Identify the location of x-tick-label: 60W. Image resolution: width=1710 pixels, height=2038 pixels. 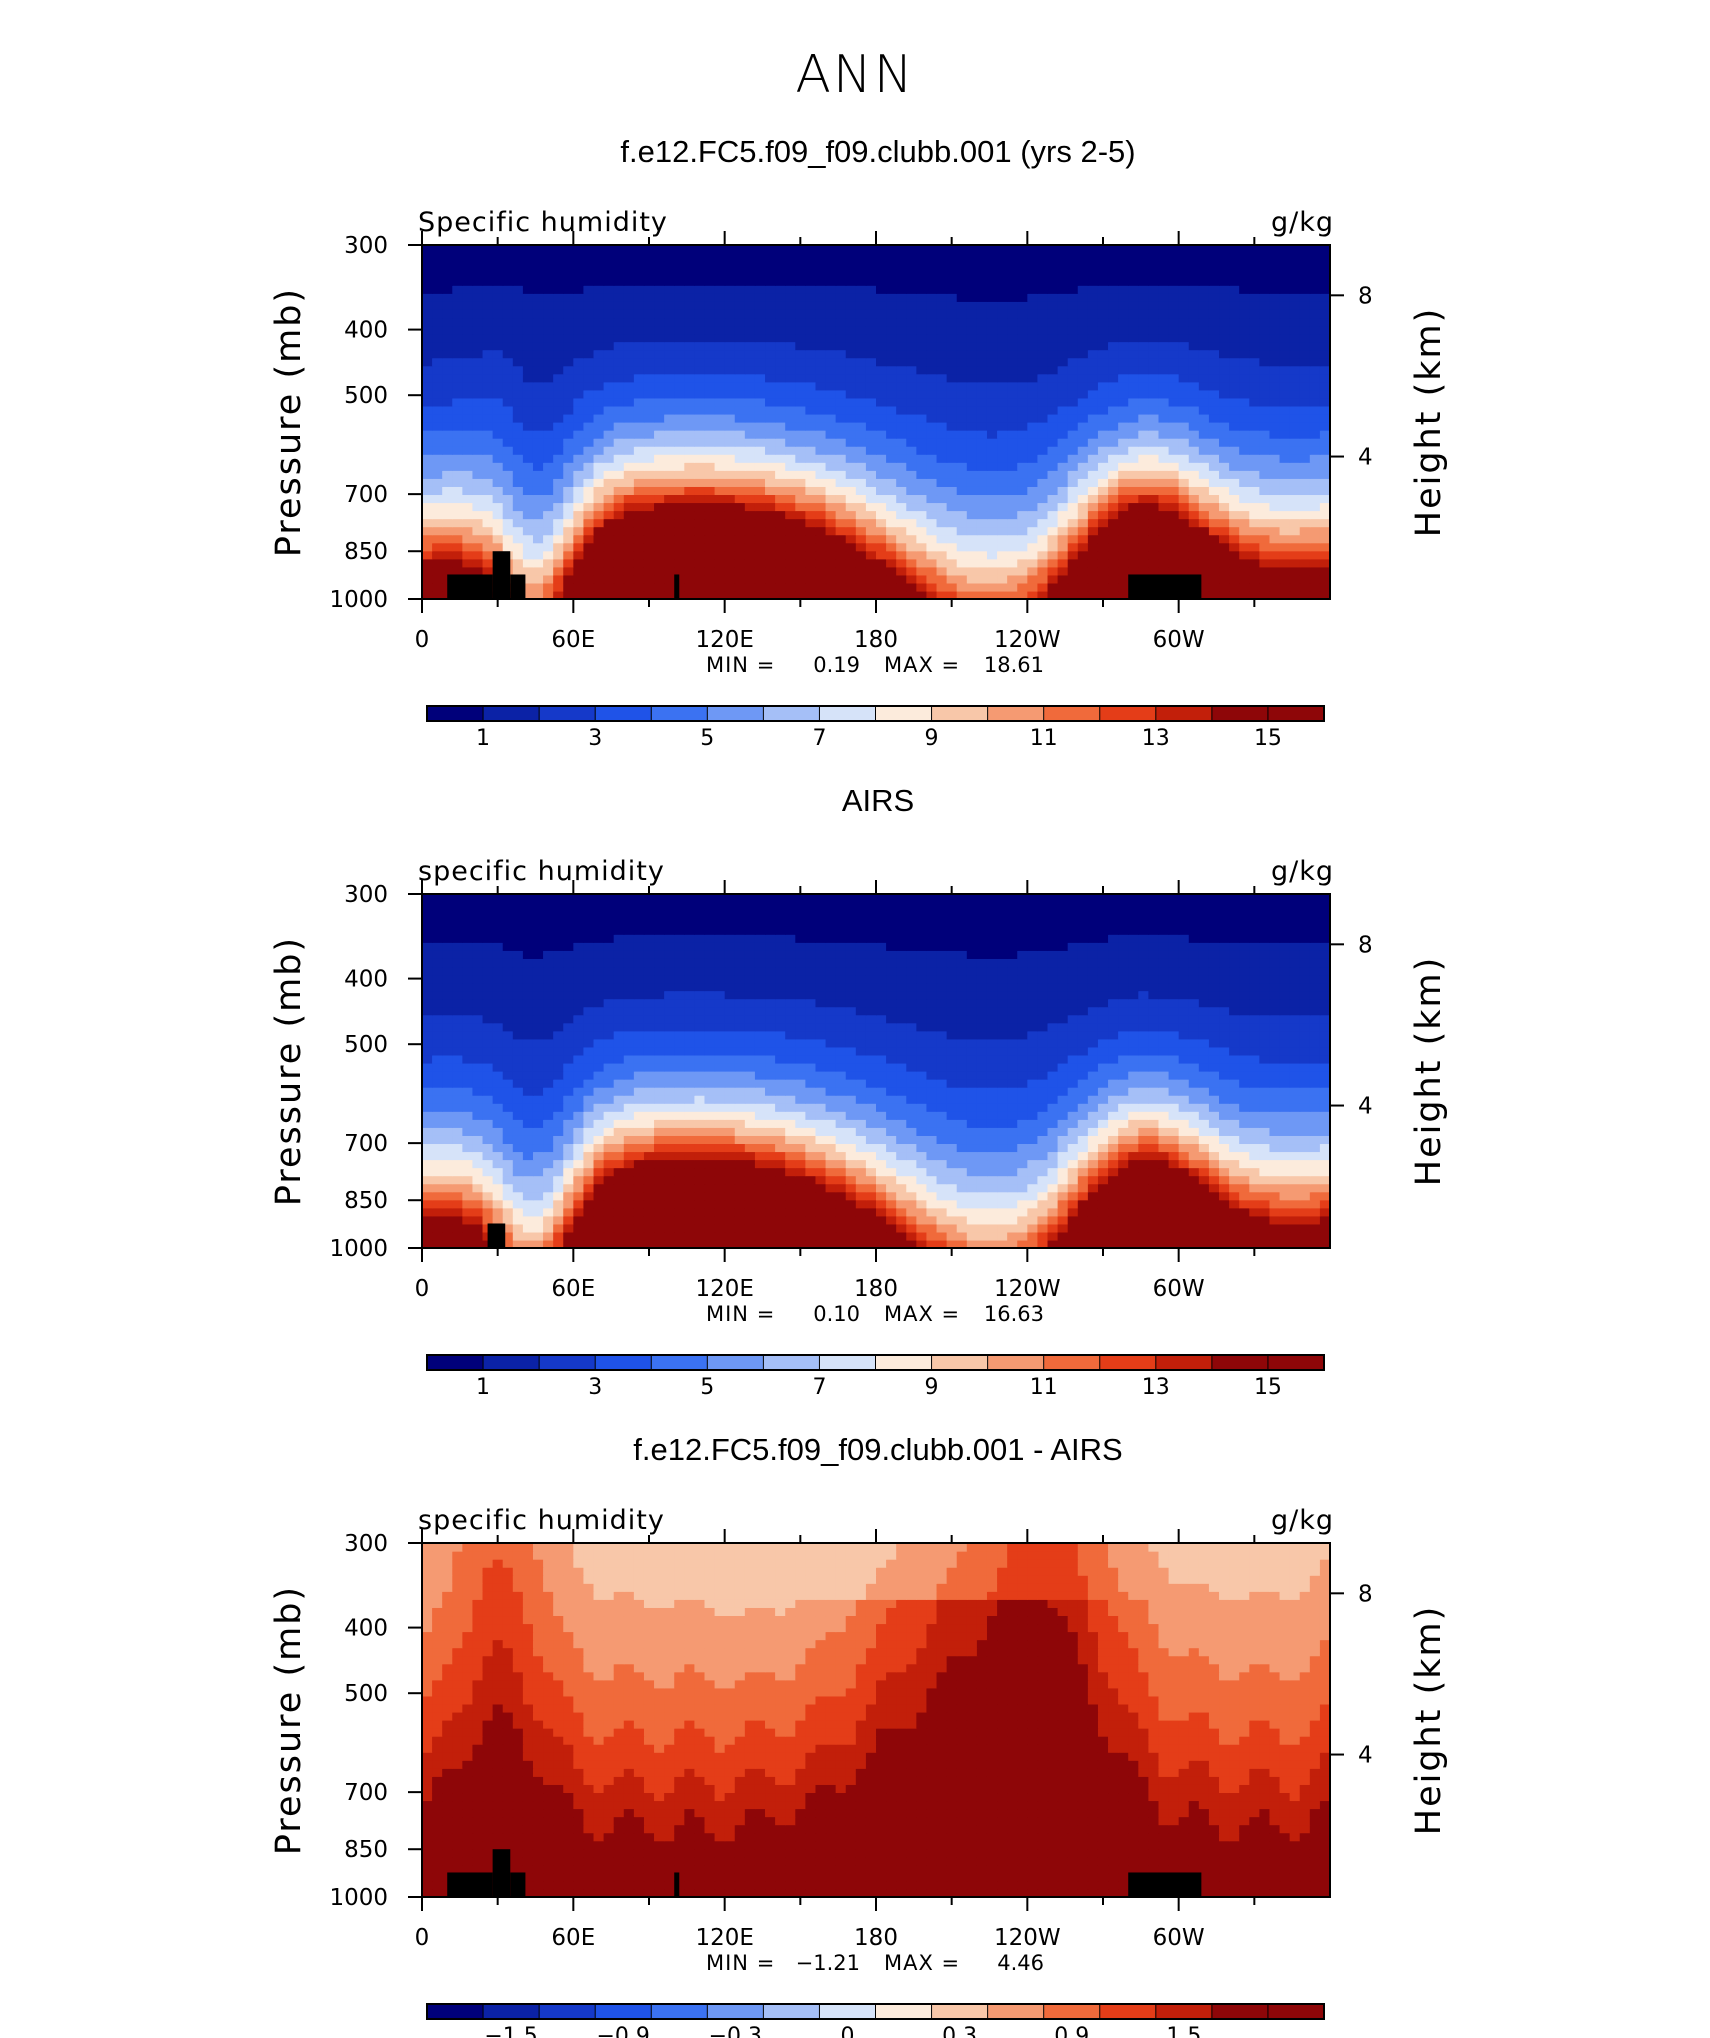
(1179, 640).